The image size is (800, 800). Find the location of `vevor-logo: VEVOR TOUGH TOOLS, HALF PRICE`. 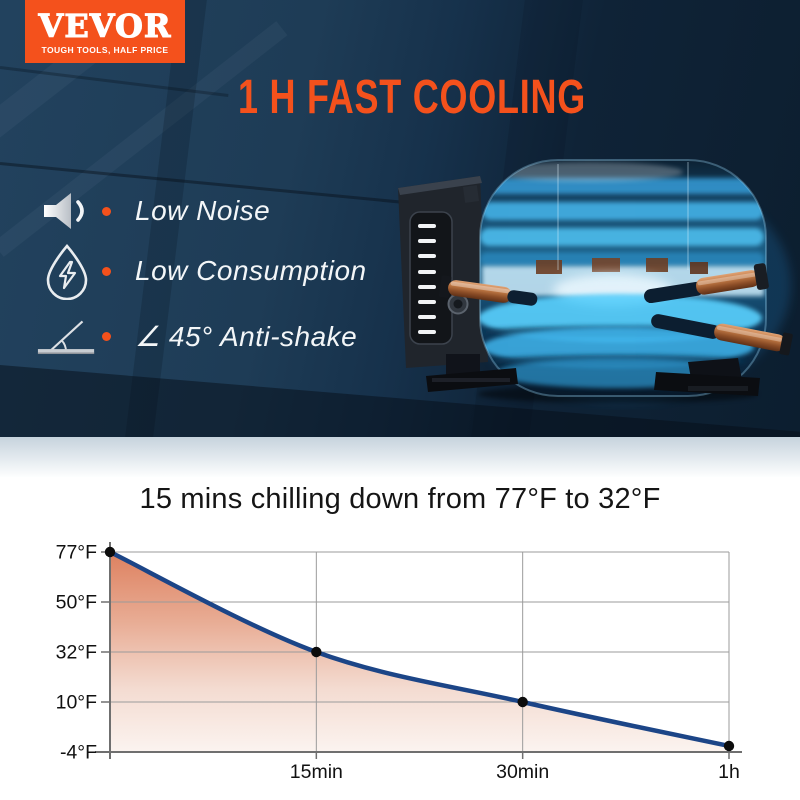

vevor-logo: VEVOR TOUGH TOOLS, HALF PRICE is located at coordinates (105, 31).